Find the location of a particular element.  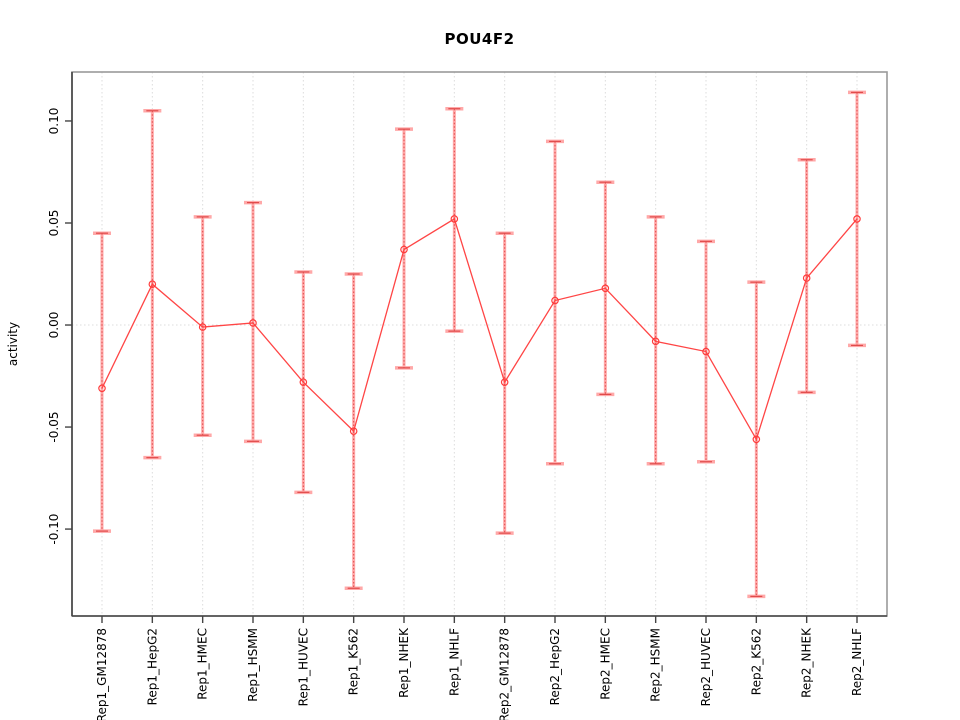

x-tick-label: Rep1_HUVEC is located at coordinates (303, 667).